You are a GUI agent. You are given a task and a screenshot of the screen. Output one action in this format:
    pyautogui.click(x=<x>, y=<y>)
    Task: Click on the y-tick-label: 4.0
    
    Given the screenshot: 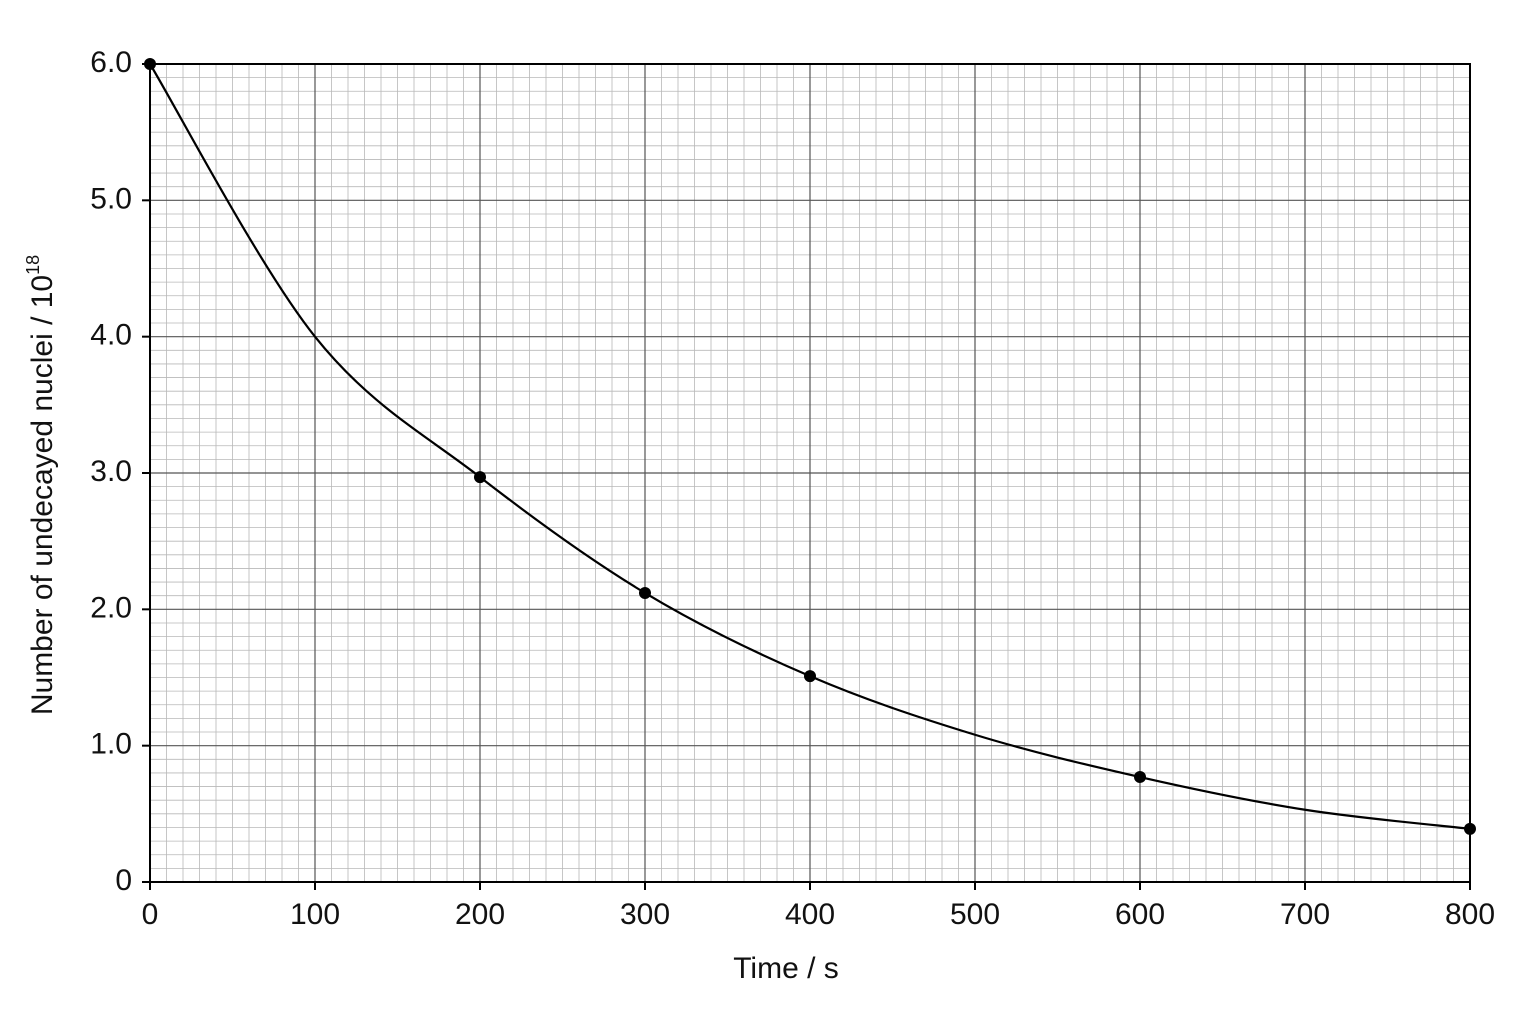 What is the action you would take?
    pyautogui.click(x=111, y=335)
    